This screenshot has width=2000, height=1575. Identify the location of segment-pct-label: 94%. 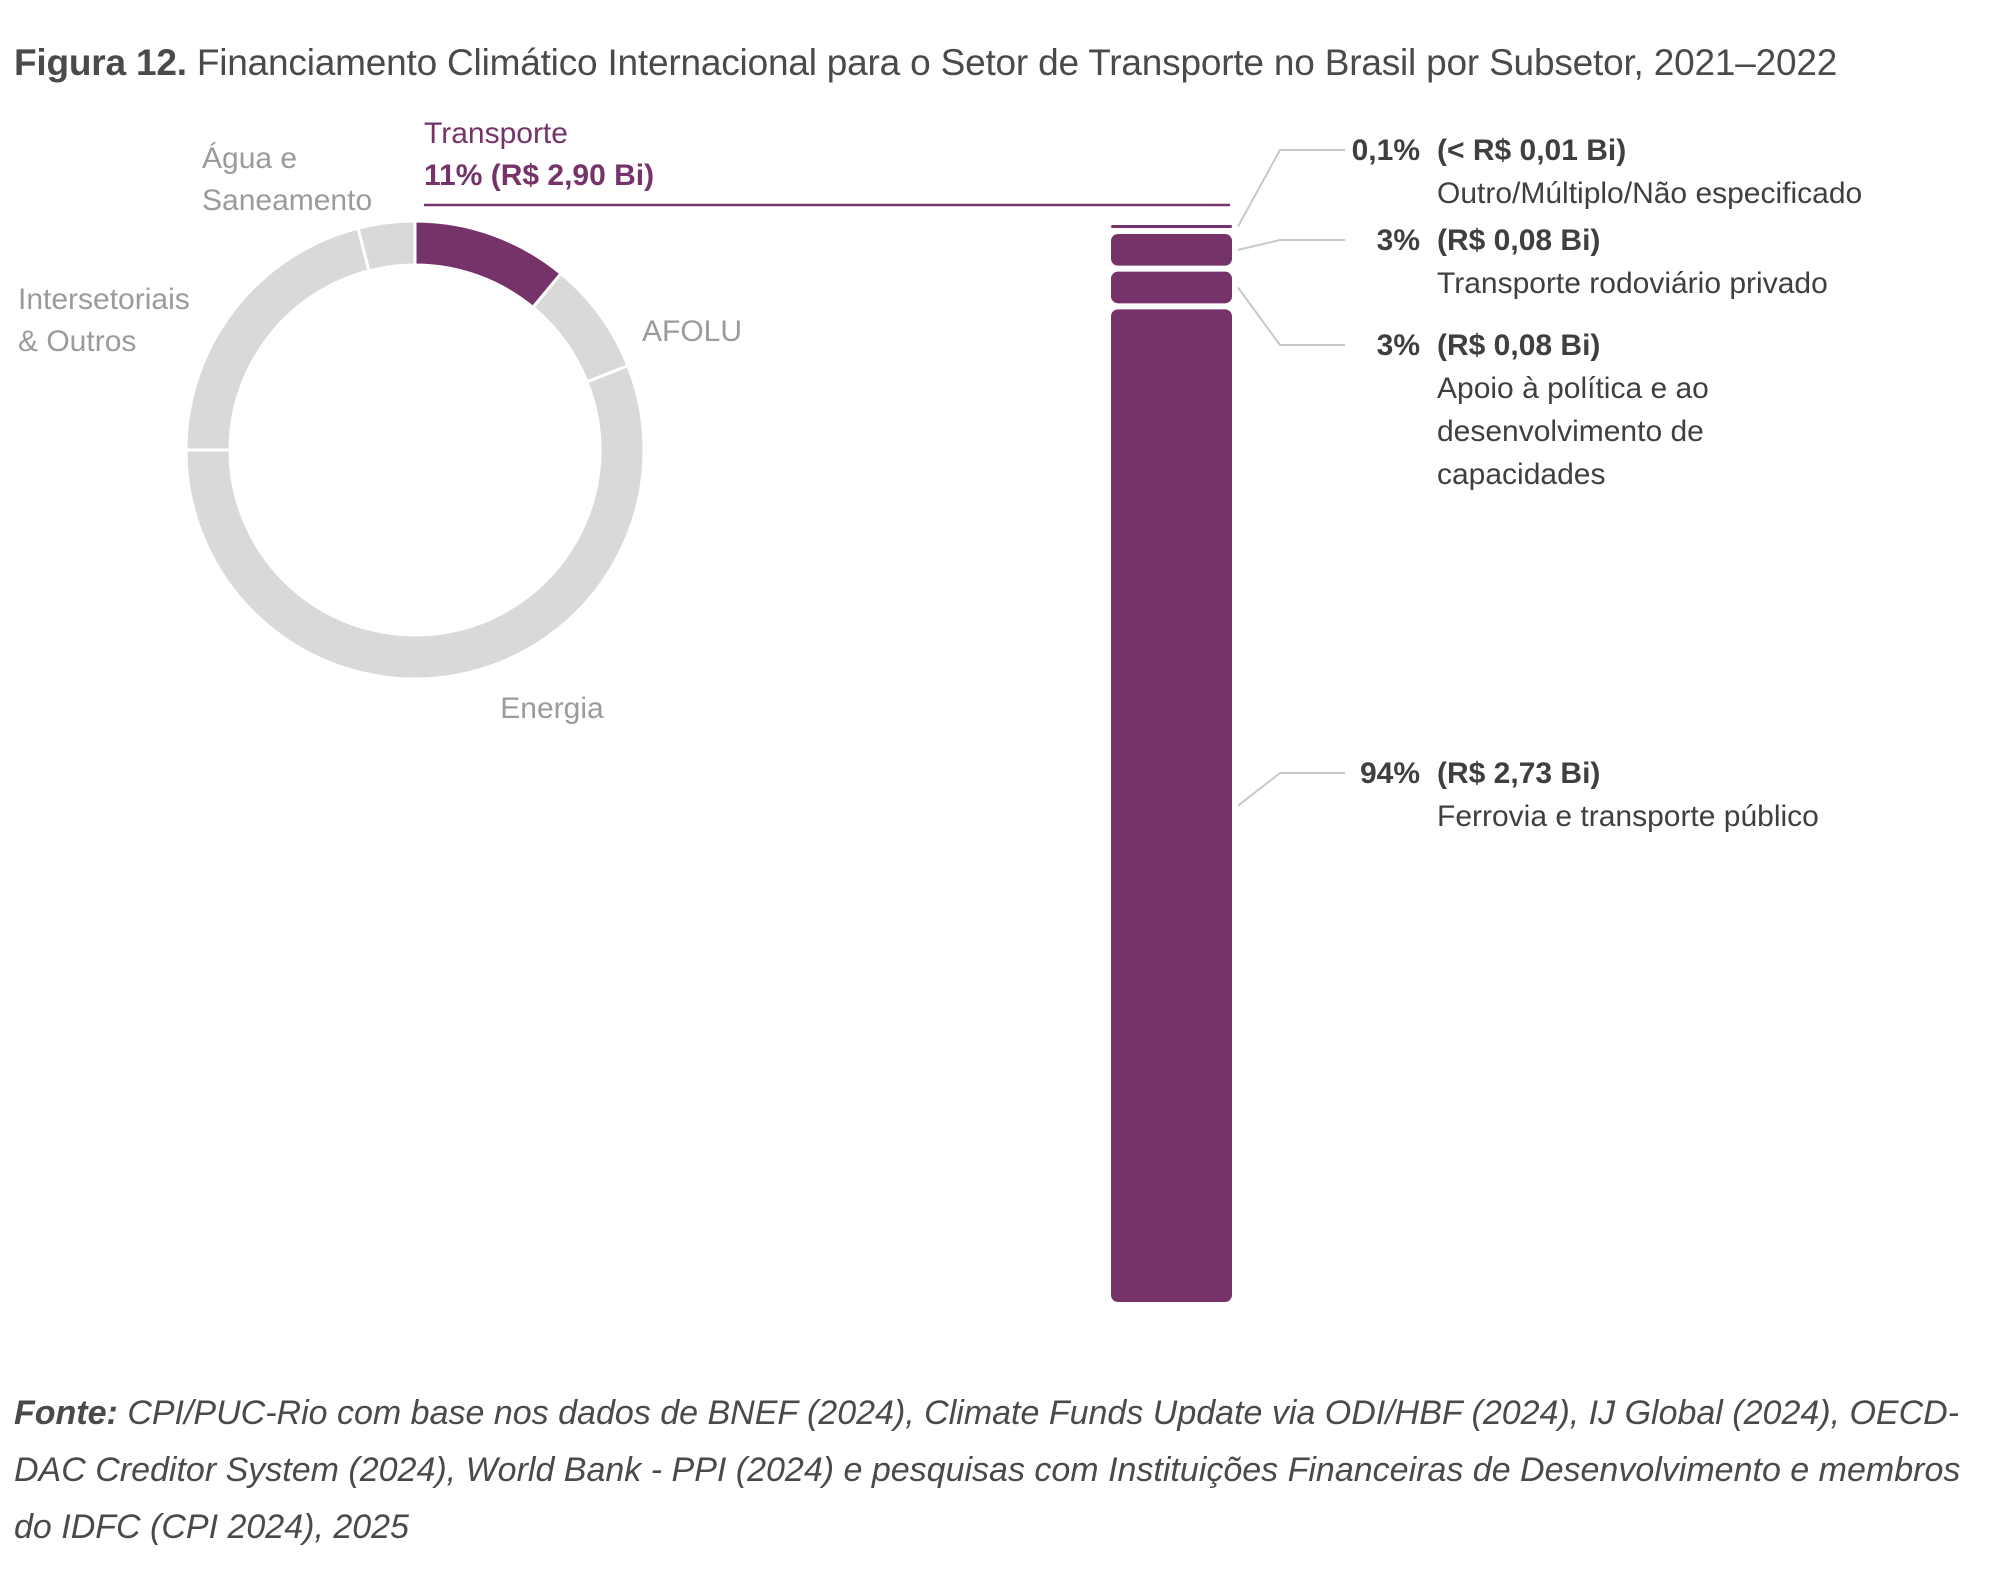
(1390, 773).